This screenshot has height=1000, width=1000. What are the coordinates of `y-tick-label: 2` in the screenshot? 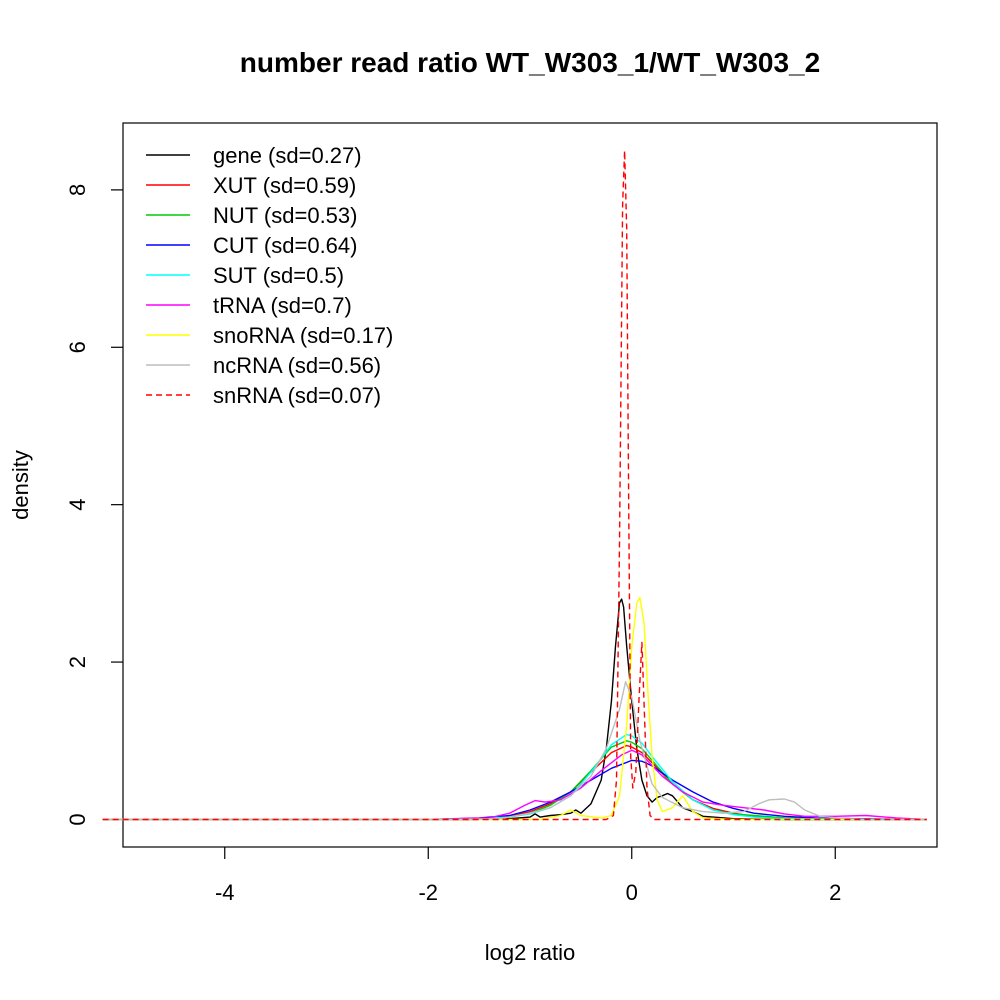 It's located at (77, 662).